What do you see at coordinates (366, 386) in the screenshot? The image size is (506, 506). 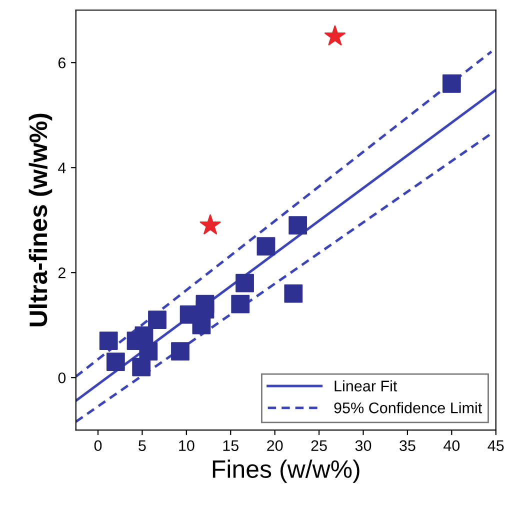 I see `legend-label: Linear Fit` at bounding box center [366, 386].